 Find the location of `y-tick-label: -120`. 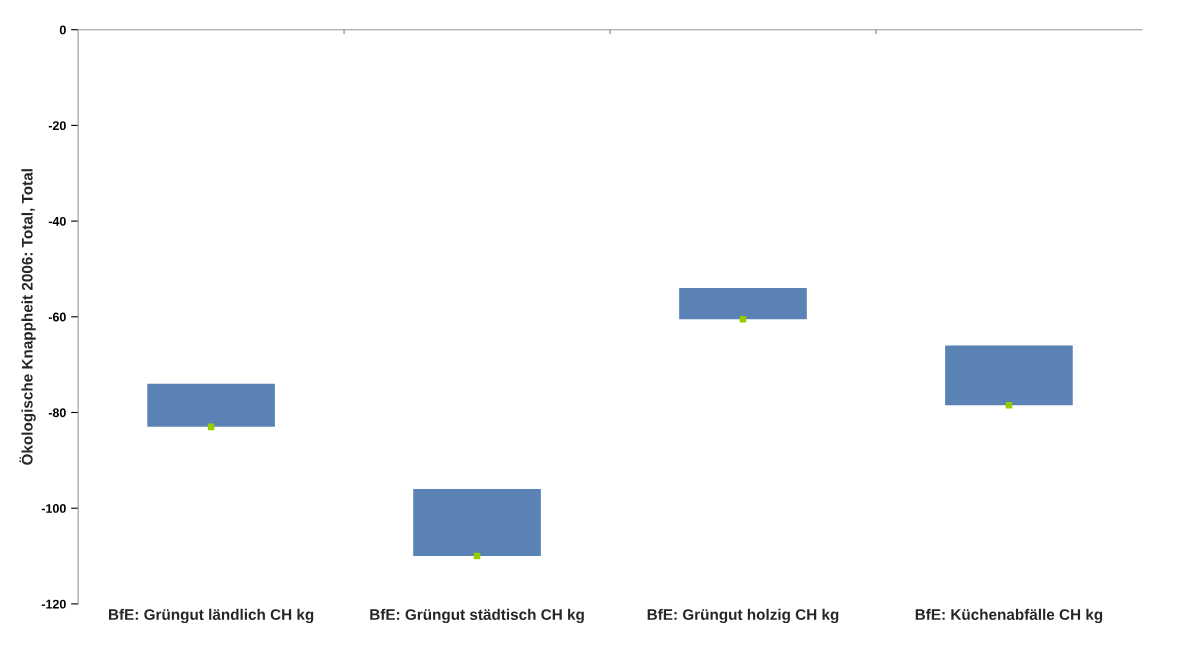

y-tick-label: -120 is located at coordinates (53, 604).